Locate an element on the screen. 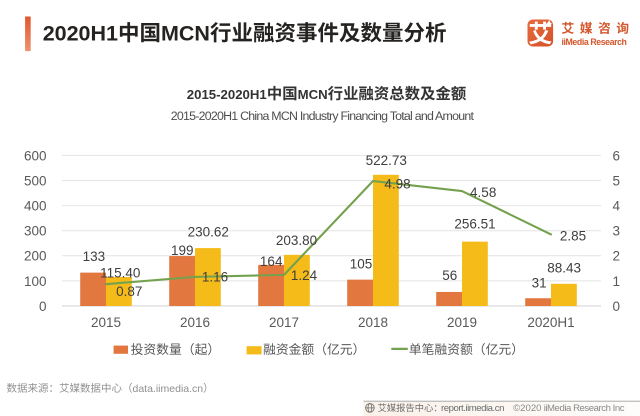 This screenshot has width=640, height=416. svg-text: 1.16 is located at coordinates (215, 276).